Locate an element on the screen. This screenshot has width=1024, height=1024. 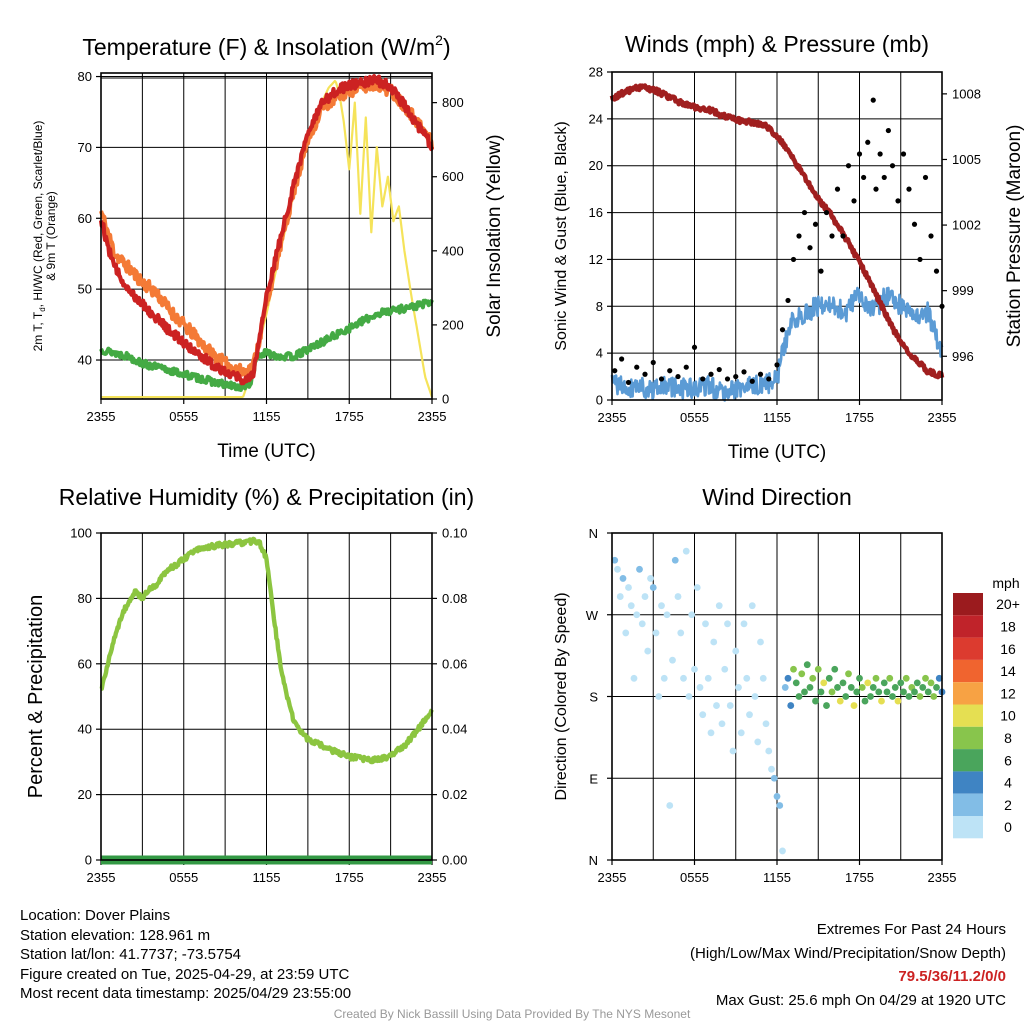
winds-ytick-label: 16 is located at coordinates (596, 212).